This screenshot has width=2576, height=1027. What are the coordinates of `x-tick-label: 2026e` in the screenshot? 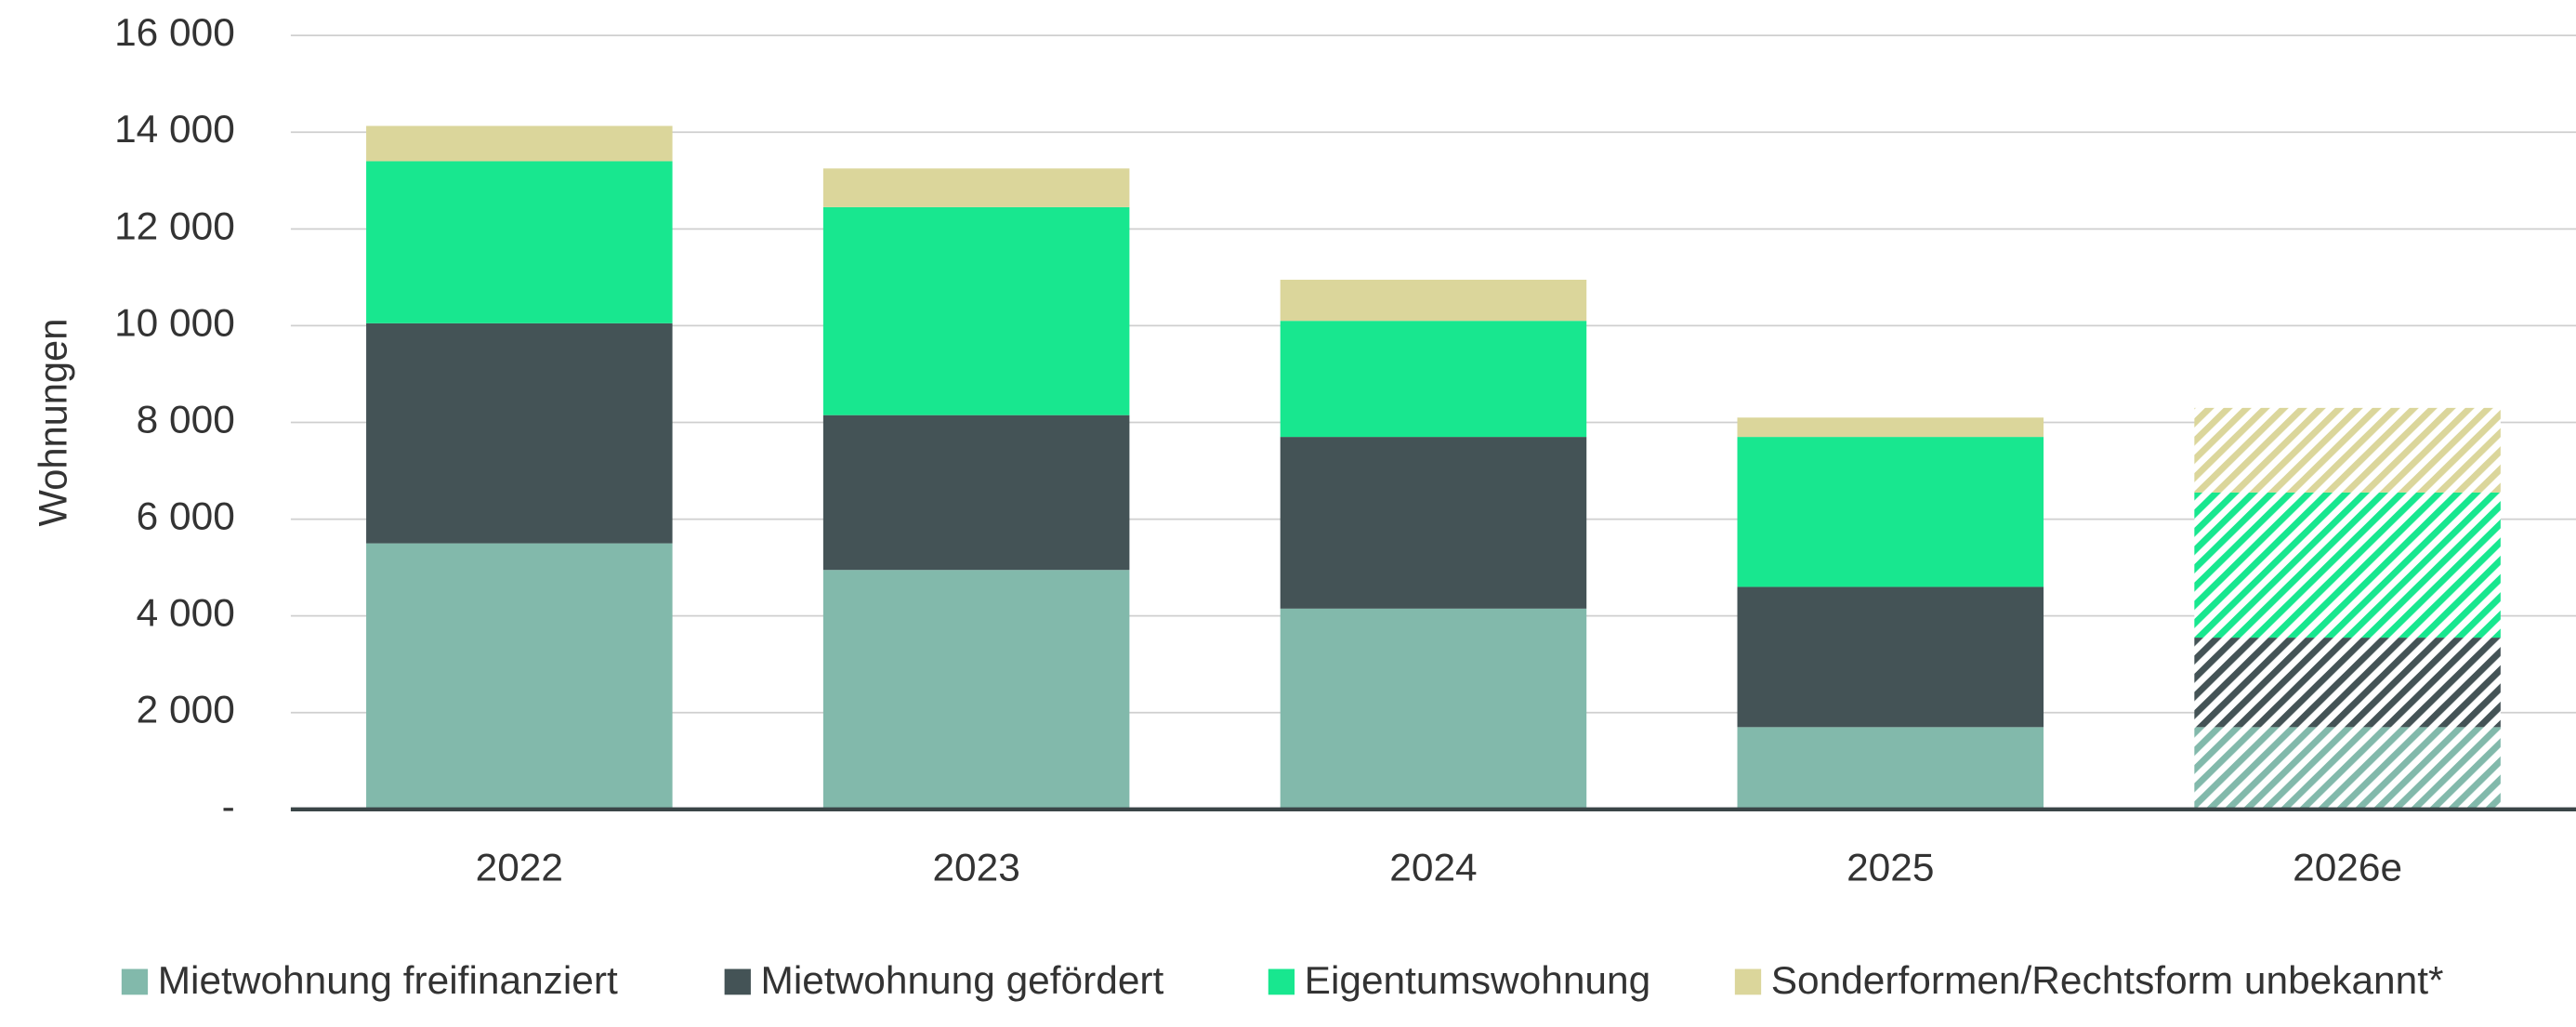 It's located at (2347, 867).